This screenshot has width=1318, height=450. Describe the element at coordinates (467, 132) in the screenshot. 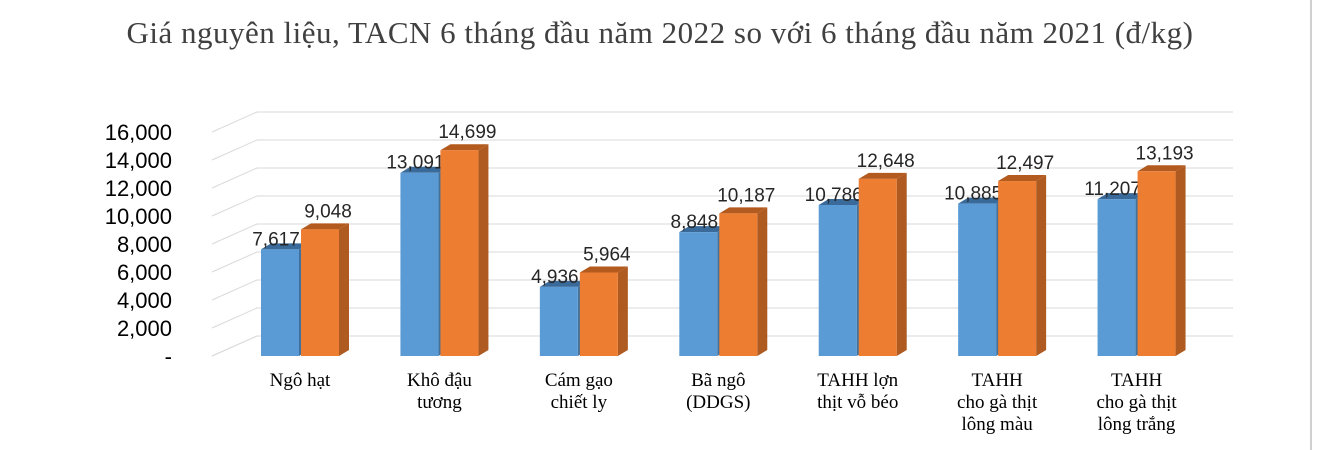

I see `data-label: 14,699` at that location.